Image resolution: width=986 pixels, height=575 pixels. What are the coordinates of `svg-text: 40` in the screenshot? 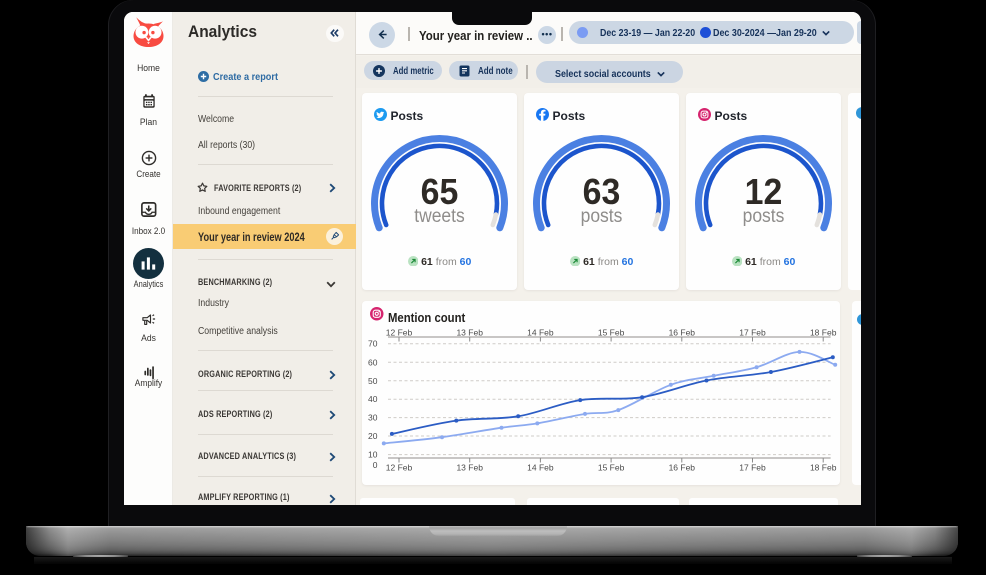 It's located at (373, 399).